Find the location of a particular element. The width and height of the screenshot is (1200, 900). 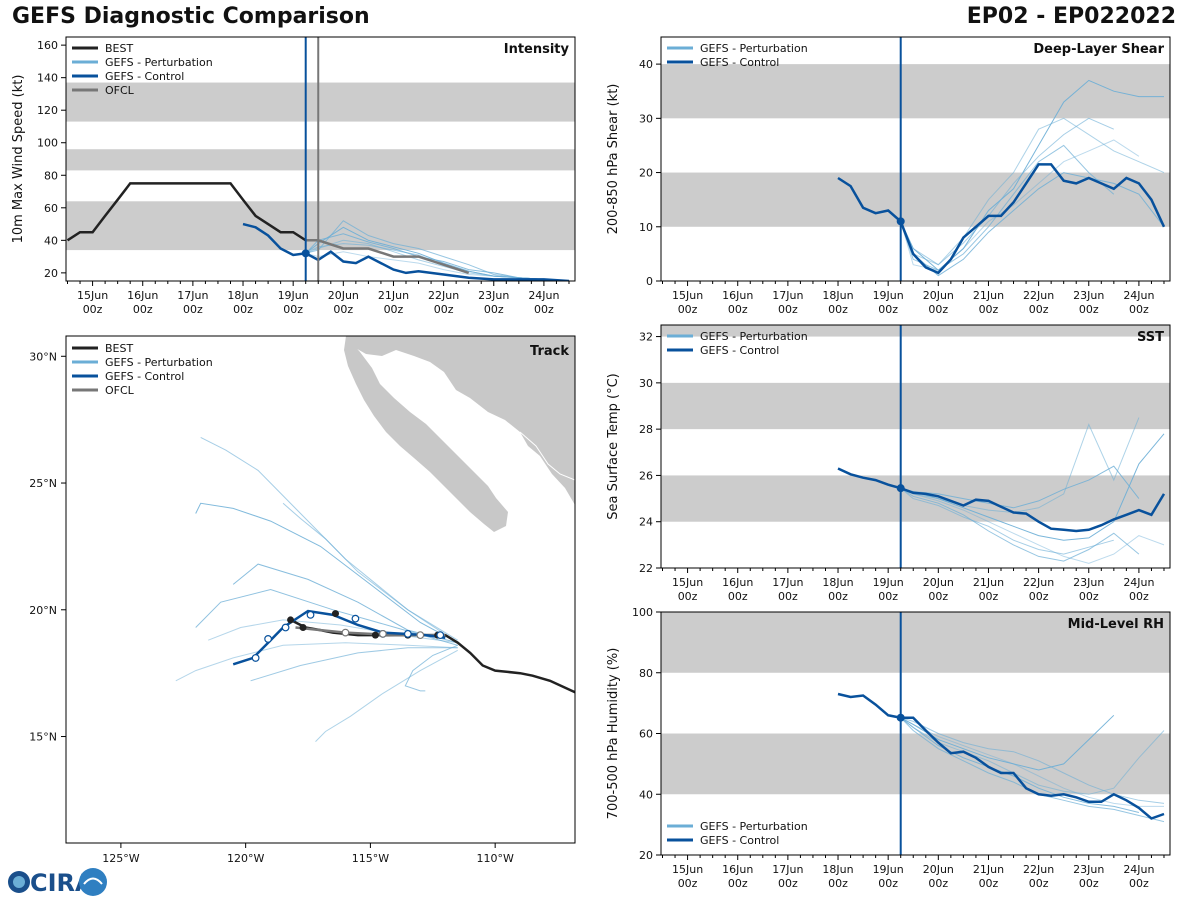

y-tick-label: 28 is located at coordinates (646, 429).